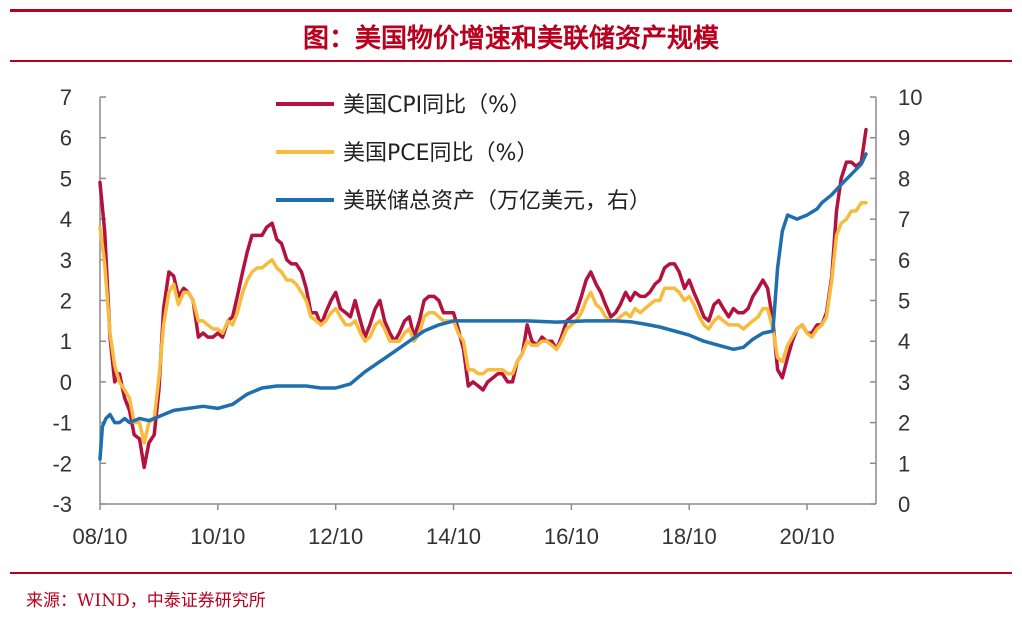  Describe the element at coordinates (497, 201) in the screenshot. I see `legend-fed-assets-label: 美联储总资产（万亿美元，右）` at that location.